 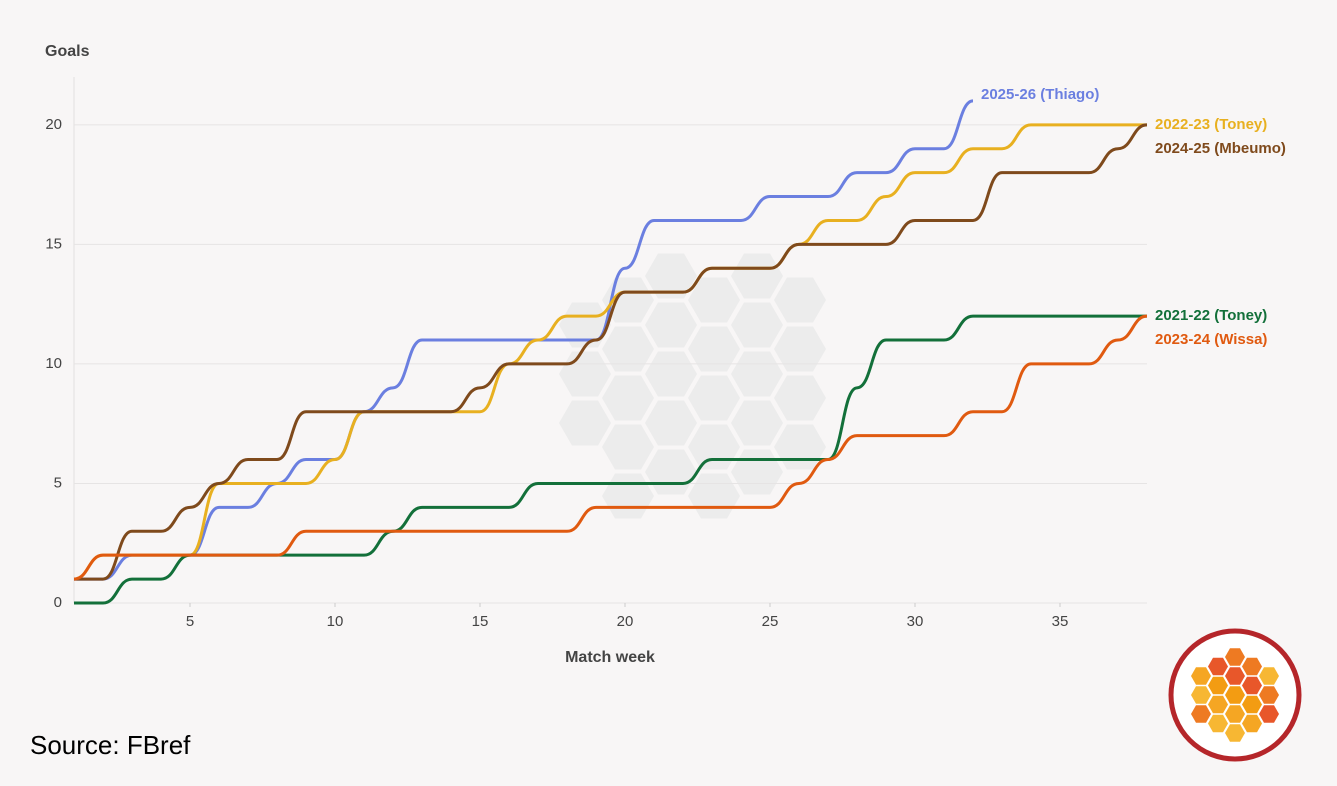 What do you see at coordinates (110, 745) in the screenshot?
I see `source-note: Source: FBref` at bounding box center [110, 745].